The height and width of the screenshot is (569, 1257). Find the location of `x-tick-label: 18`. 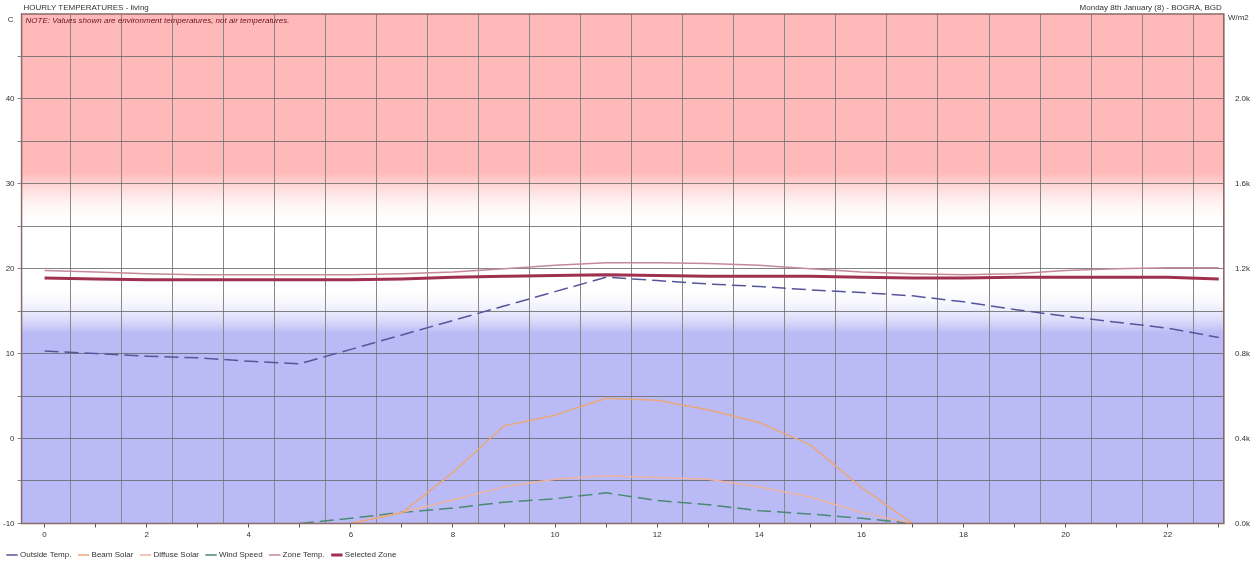

x-tick-label: 18 is located at coordinates (964, 535).